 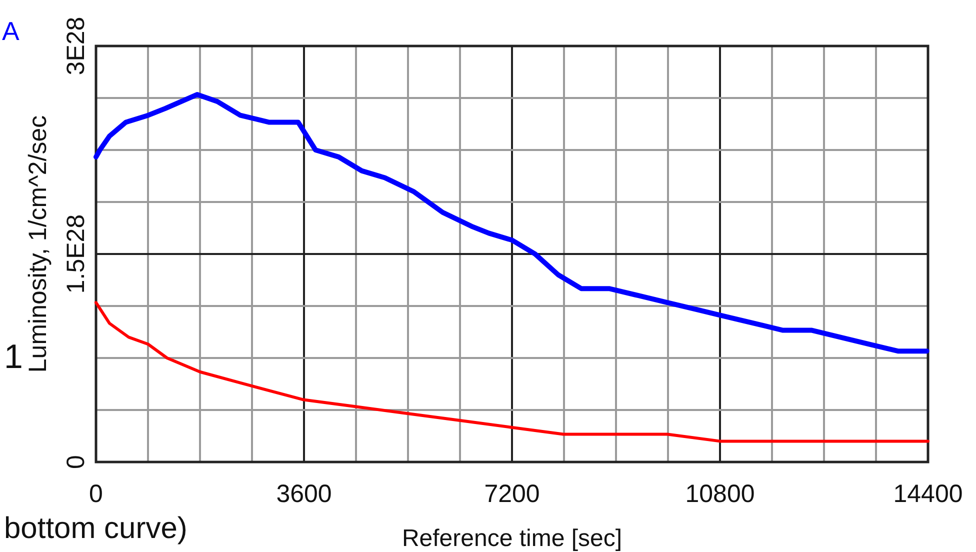 I want to click on text: A, so click(x=11, y=31).